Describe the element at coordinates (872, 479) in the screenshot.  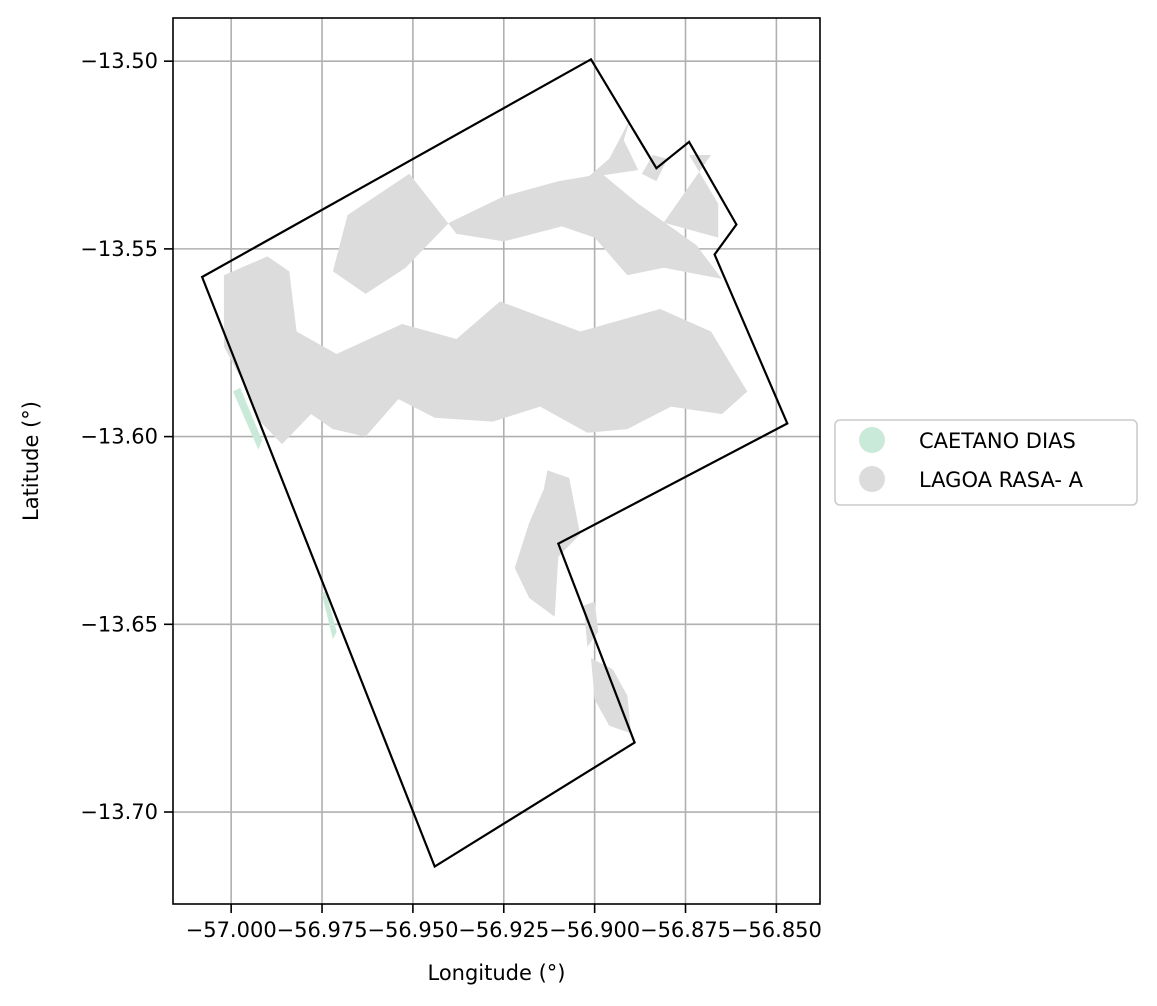
I see `legend-marker-lagoa-rasa-a` at that location.